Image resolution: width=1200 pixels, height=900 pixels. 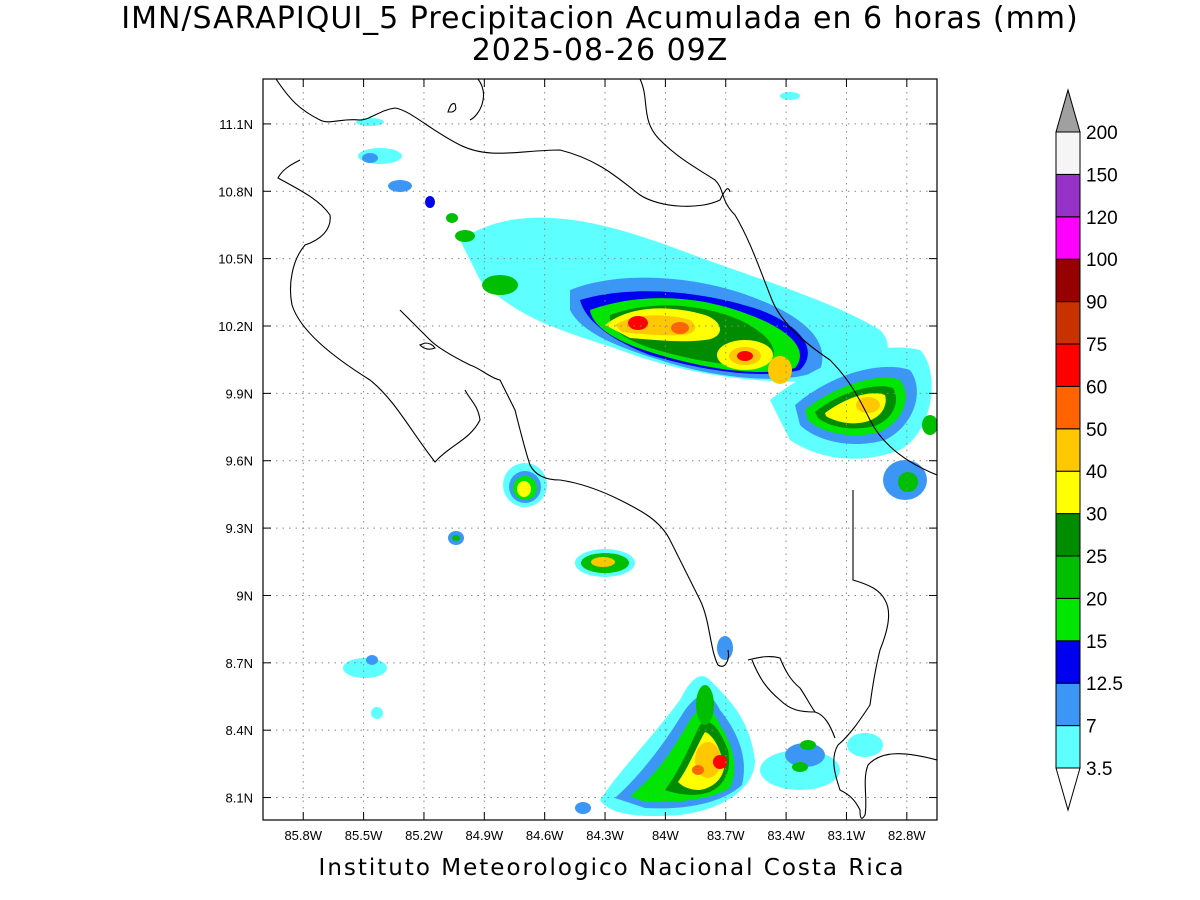 What do you see at coordinates (729, 726) in the screenshot?
I see `precip-area-southern-cell` at bounding box center [729, 726].